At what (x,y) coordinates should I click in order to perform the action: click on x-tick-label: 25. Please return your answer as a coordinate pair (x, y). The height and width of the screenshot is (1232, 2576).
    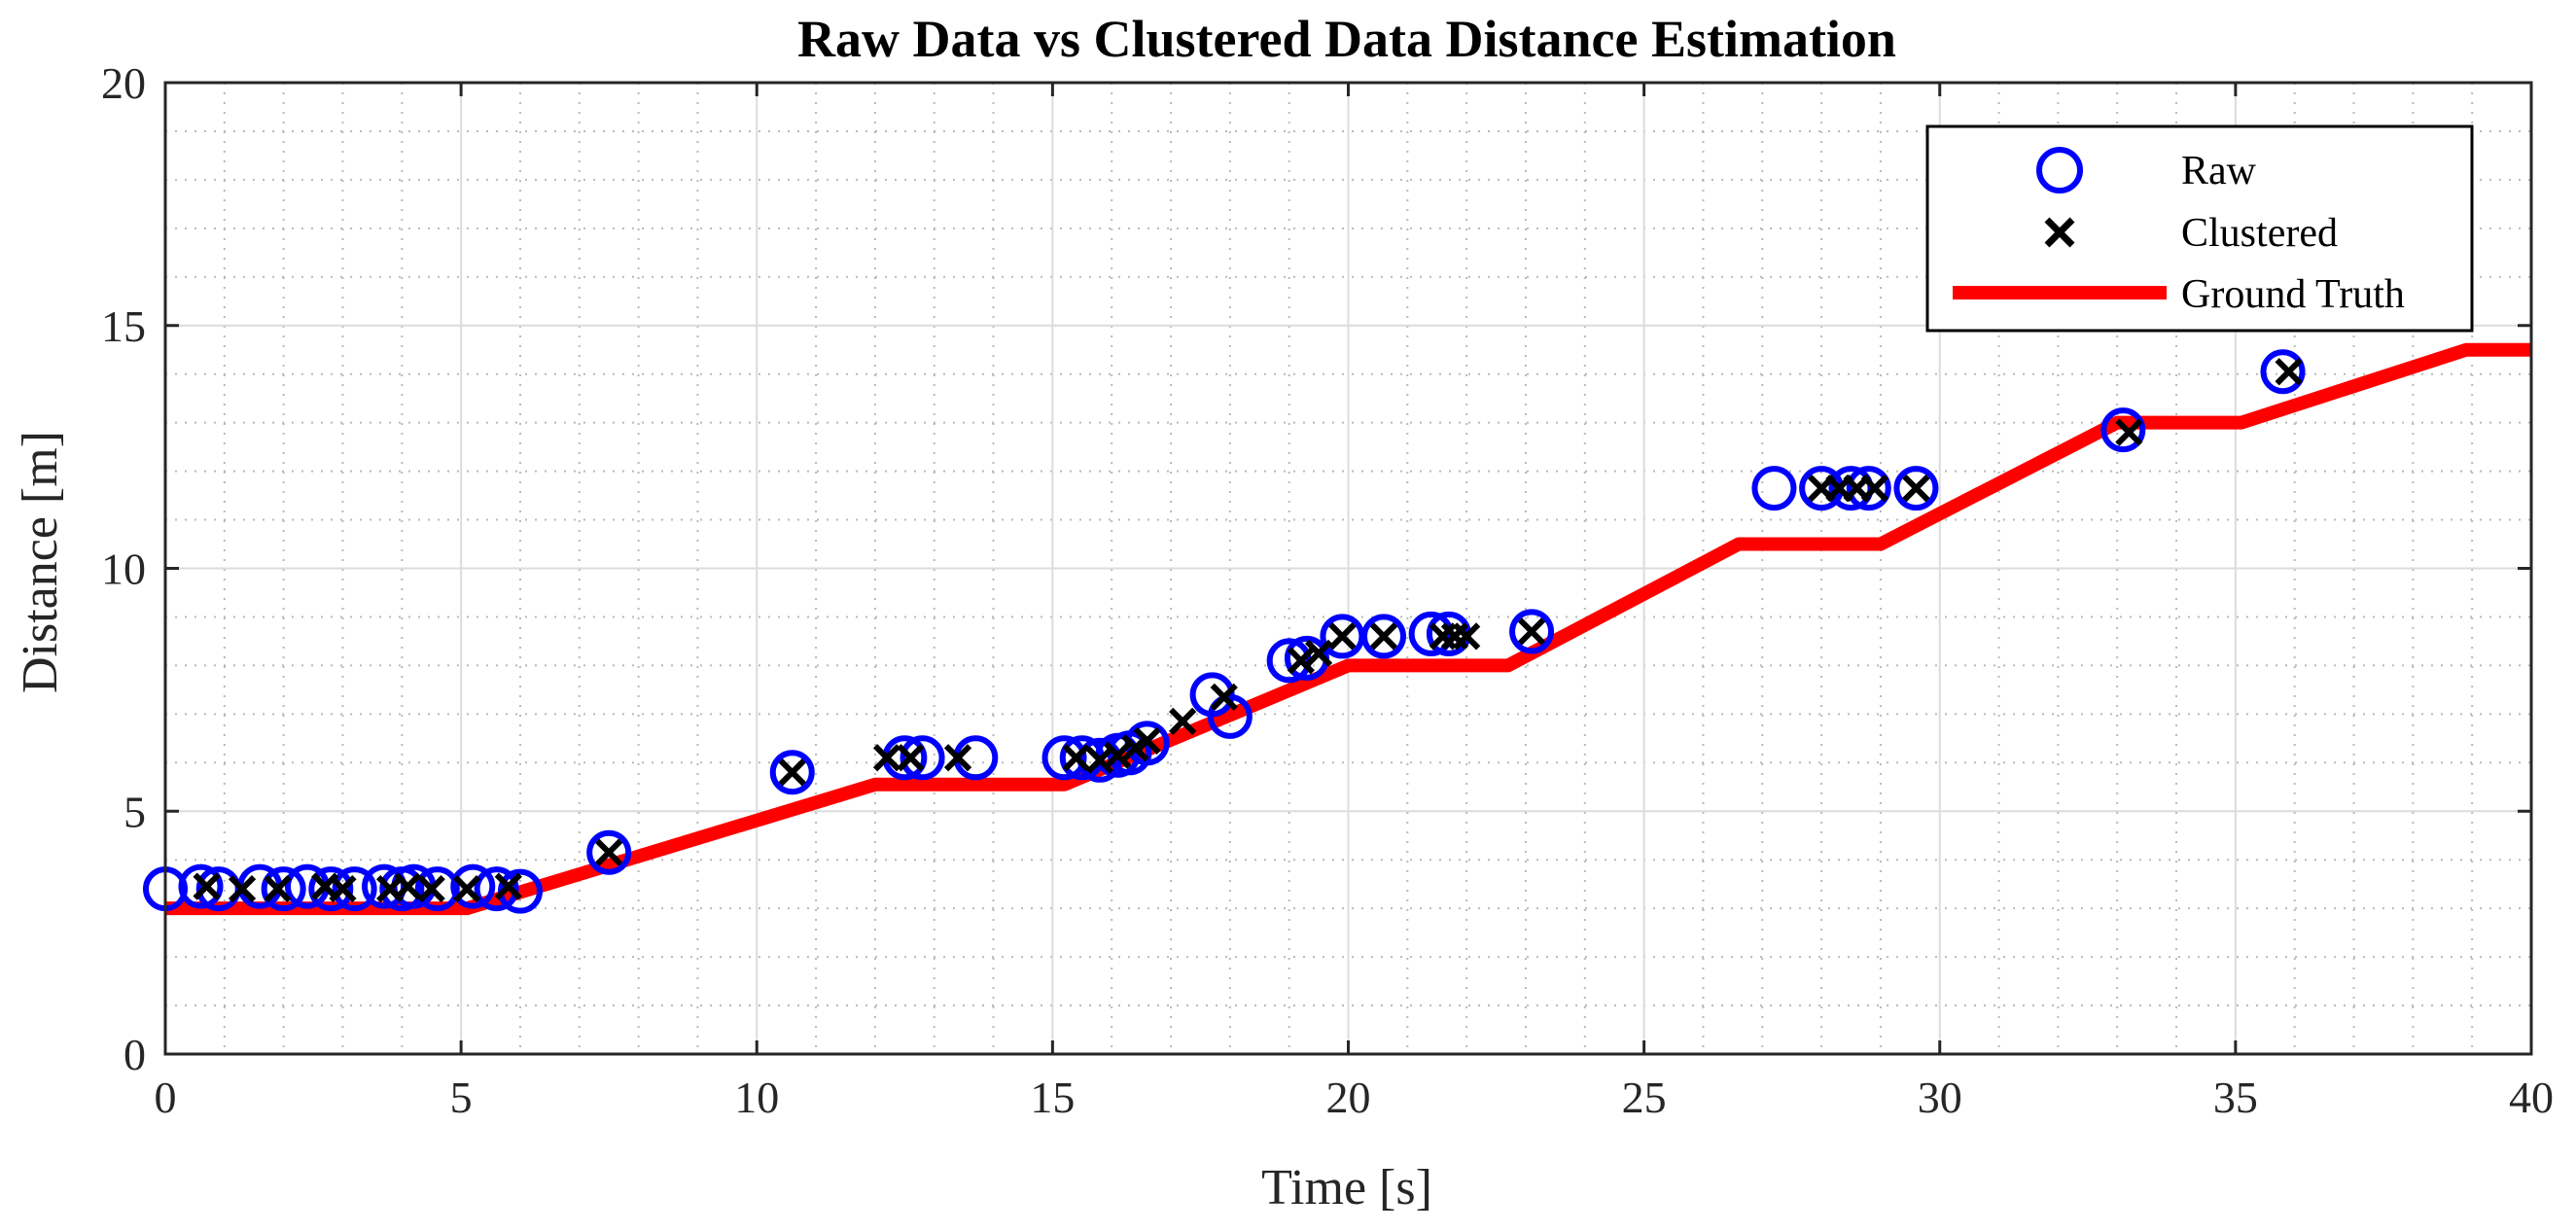
    Looking at the image, I should click on (1644, 1097).